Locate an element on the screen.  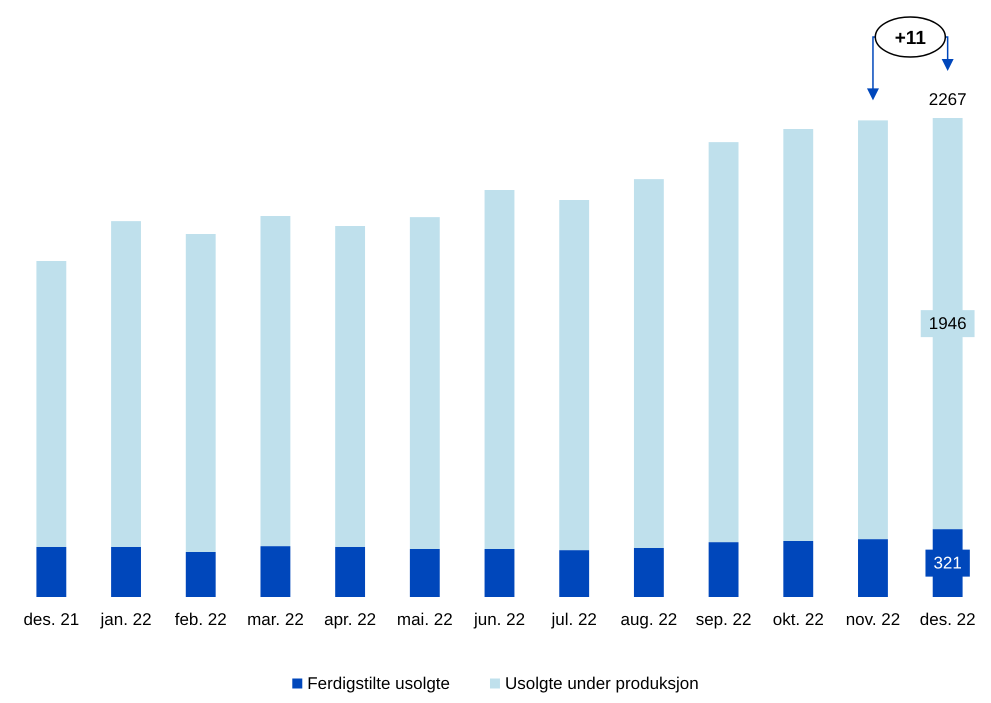
legend-label: Usolgte under produksjon is located at coordinates (601, 683).